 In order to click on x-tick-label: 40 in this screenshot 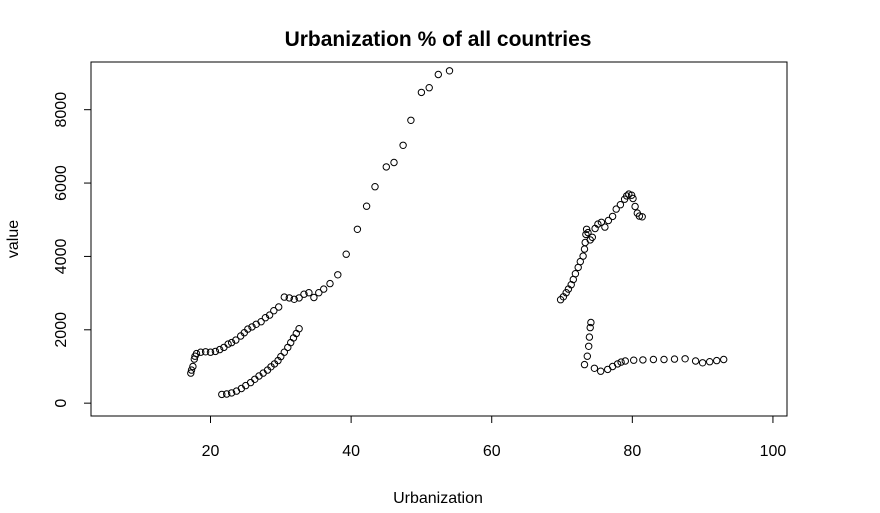, I will do `click(351, 451)`.